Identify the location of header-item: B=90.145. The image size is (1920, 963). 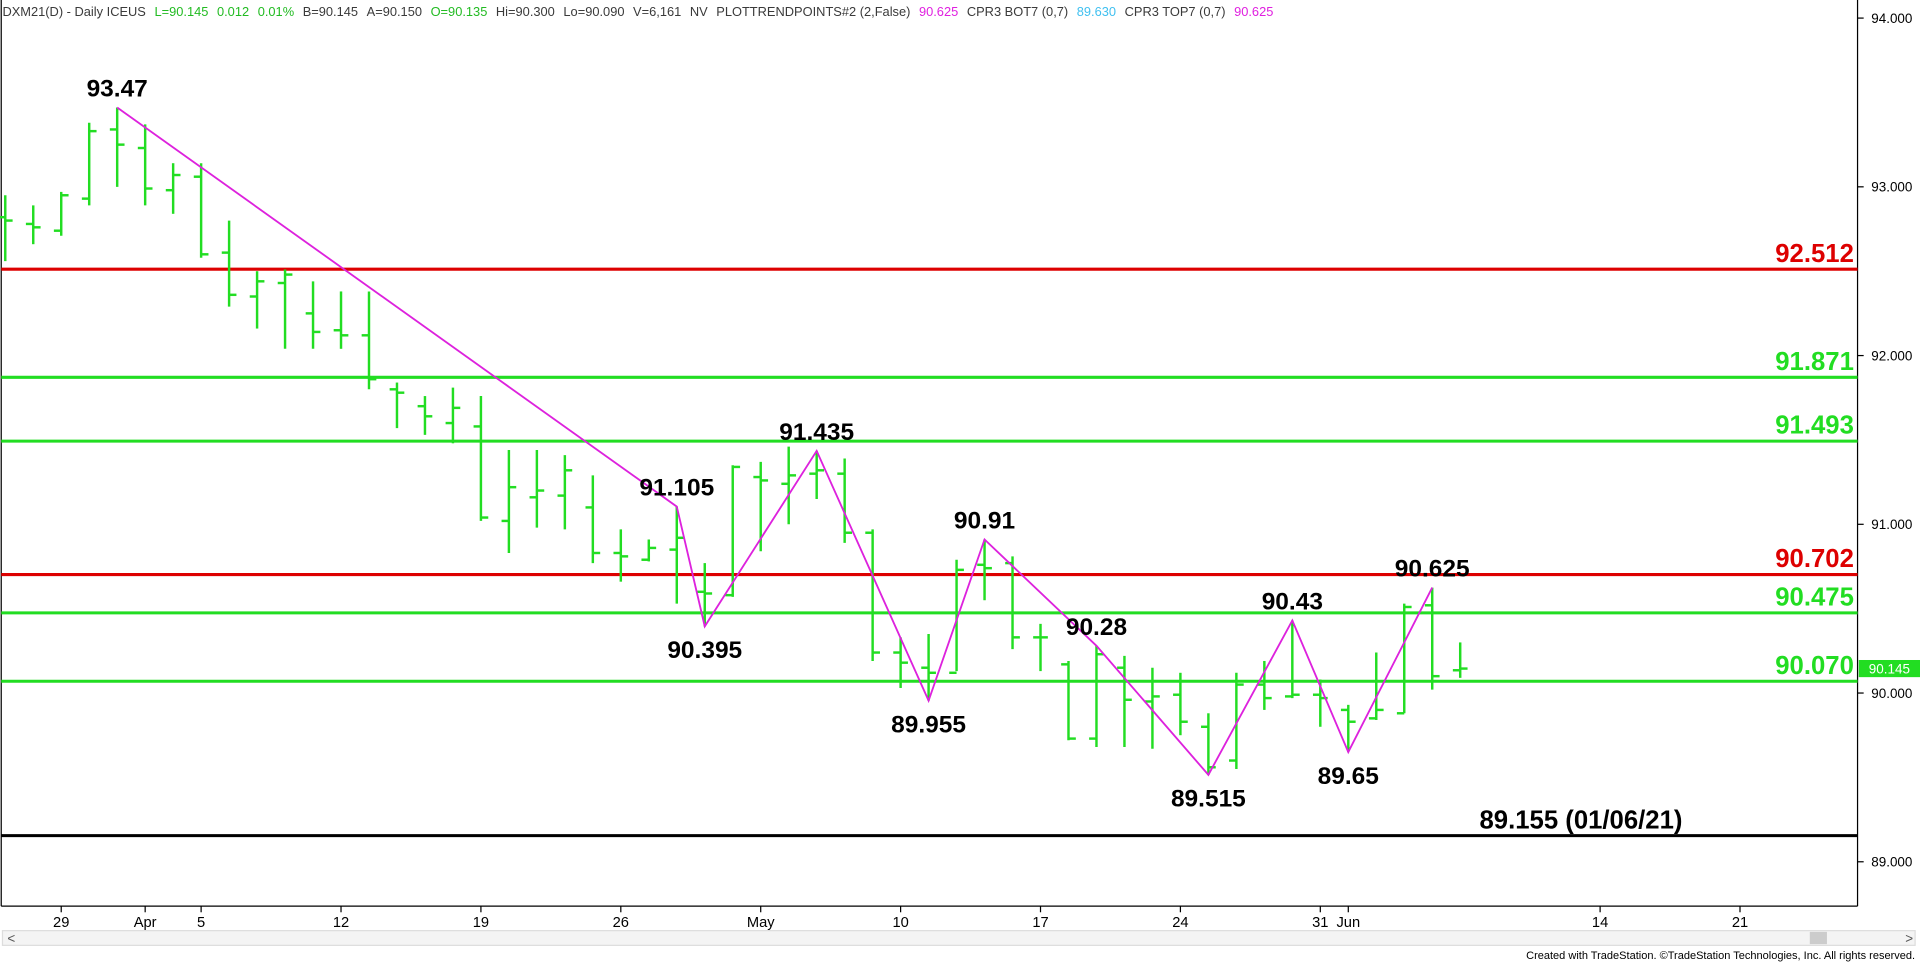
(330, 11).